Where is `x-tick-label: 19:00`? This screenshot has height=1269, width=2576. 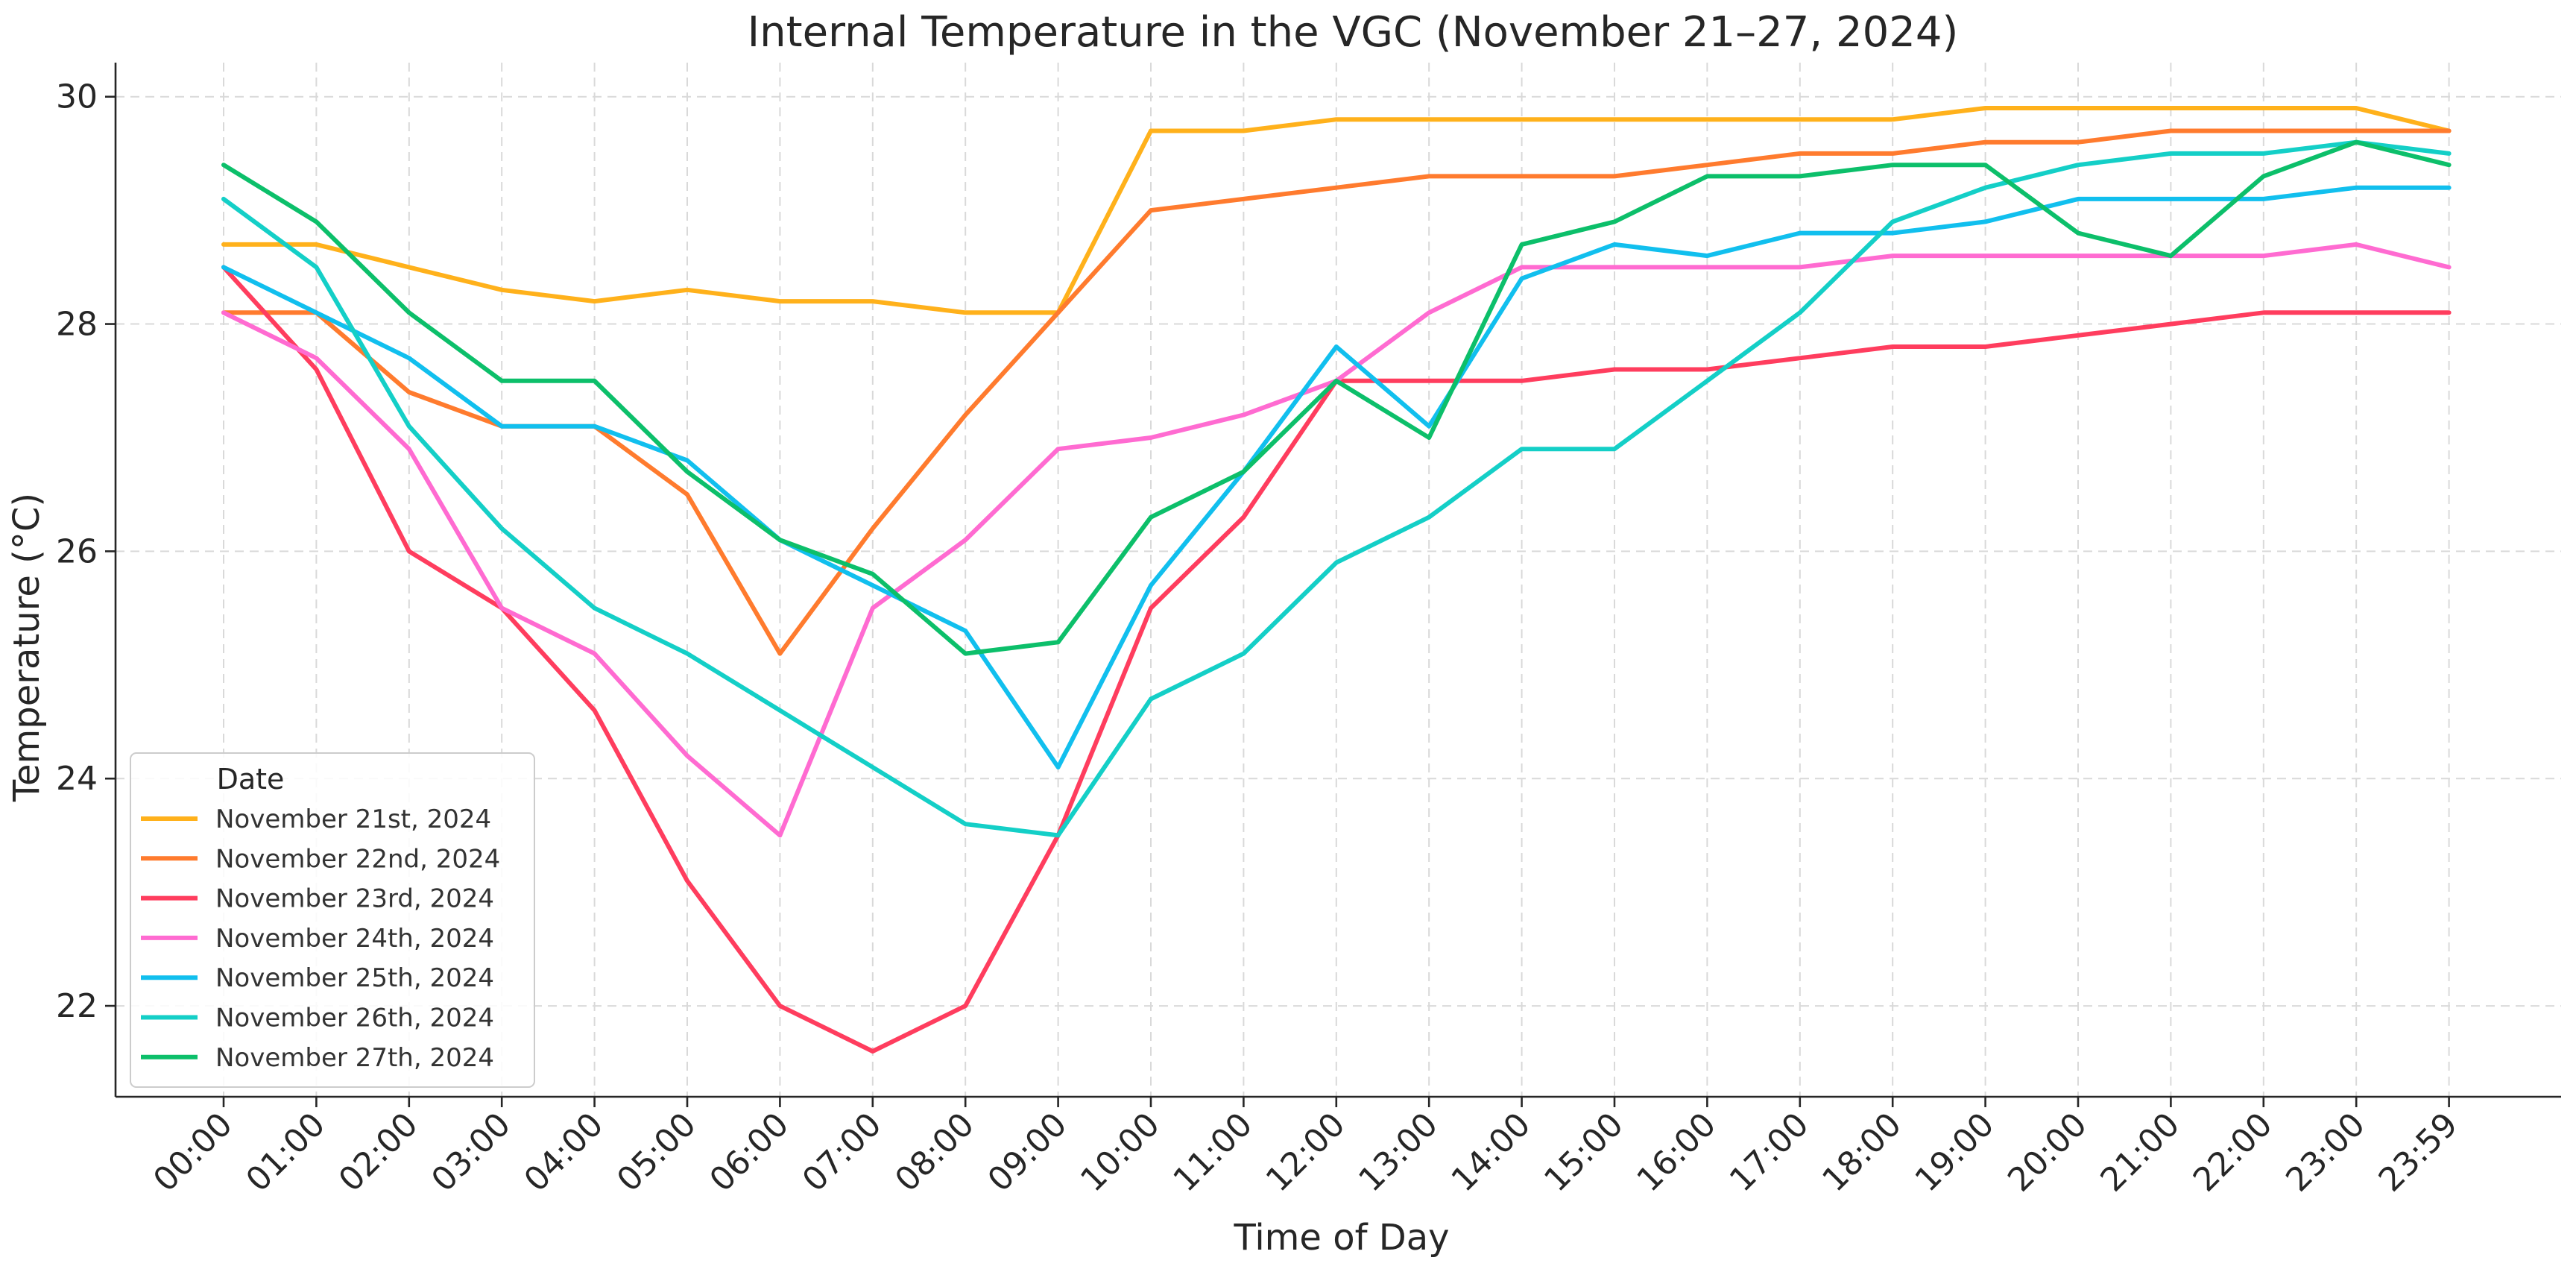
x-tick-label: 19:00 is located at coordinates (1955, 1153).